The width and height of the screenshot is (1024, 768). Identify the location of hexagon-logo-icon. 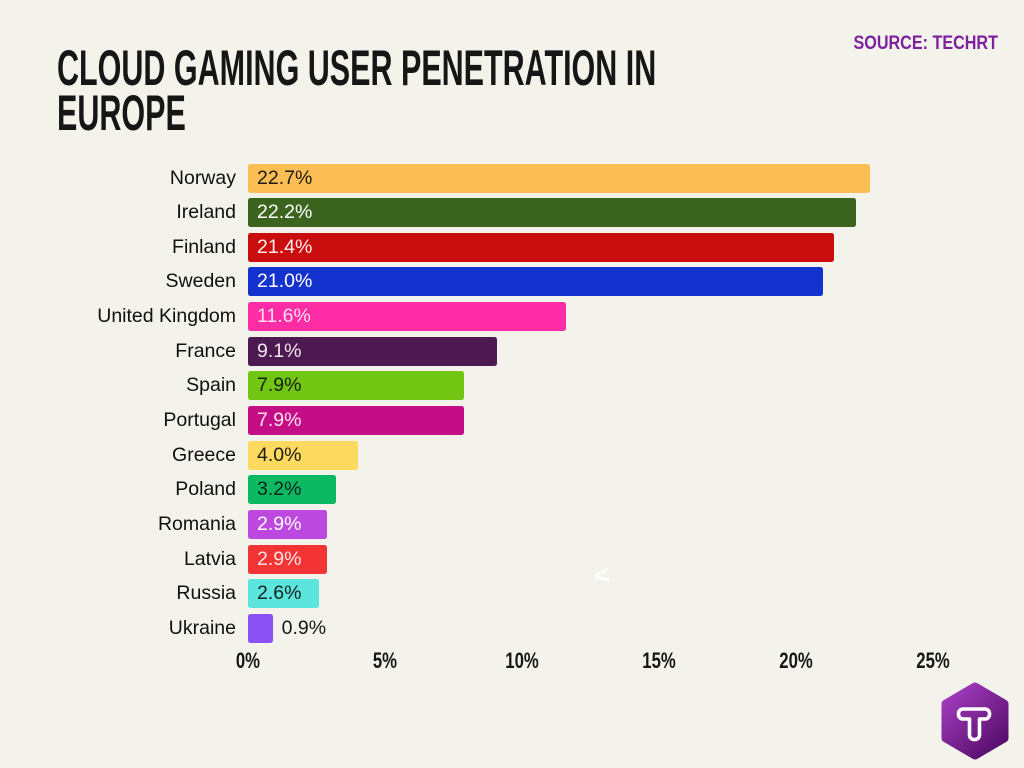
(975, 721).